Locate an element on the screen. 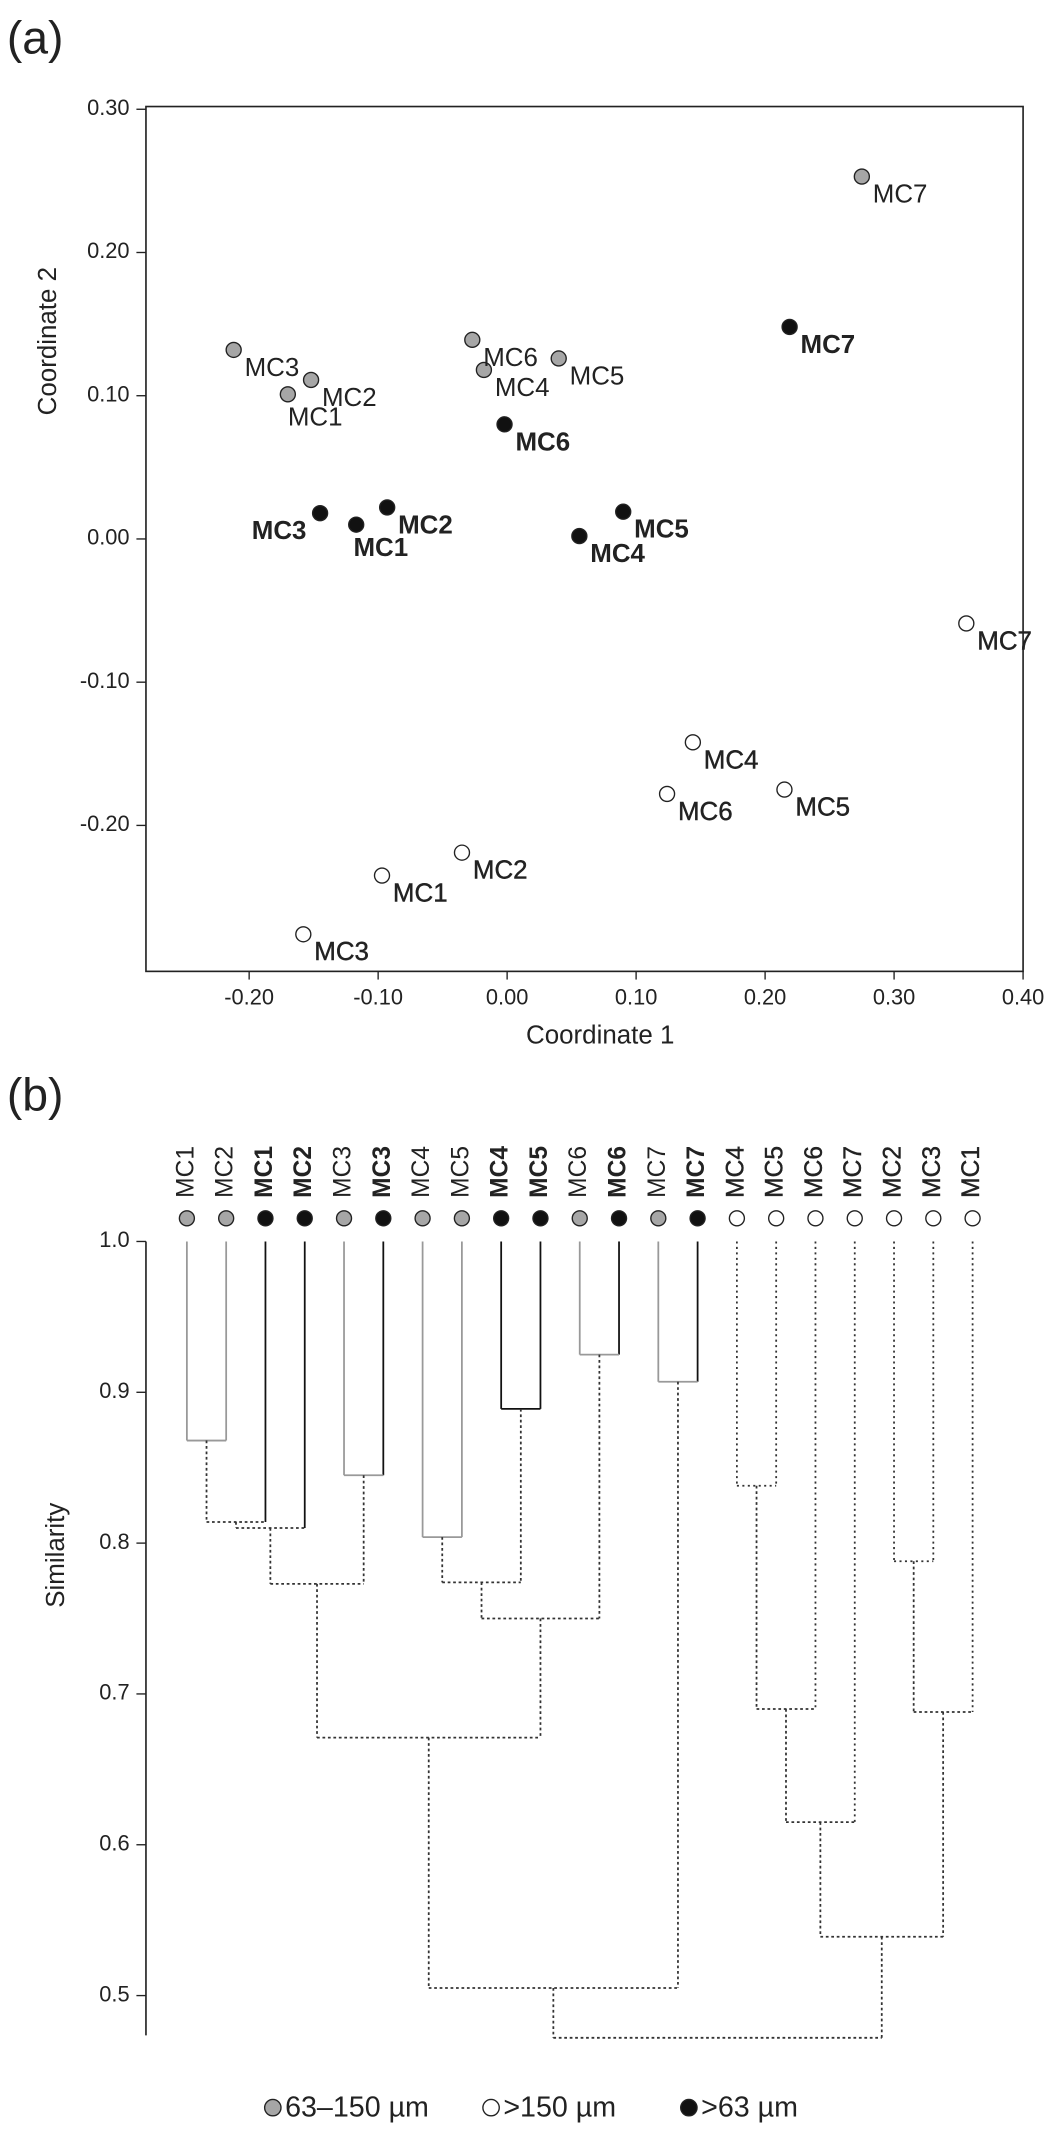 Image resolution: width=1064 pixels, height=2146 pixels. y-tick-label: 0.00 is located at coordinates (108, 537).